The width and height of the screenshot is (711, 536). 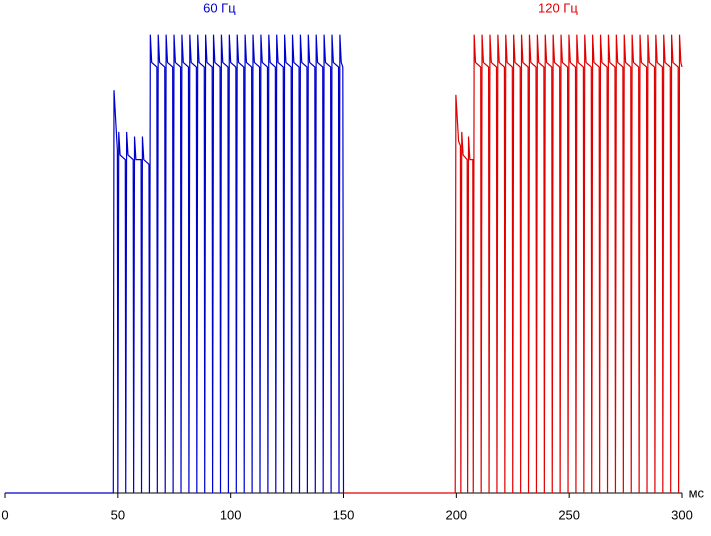 I want to click on x-tick-label: 200, so click(x=456, y=514).